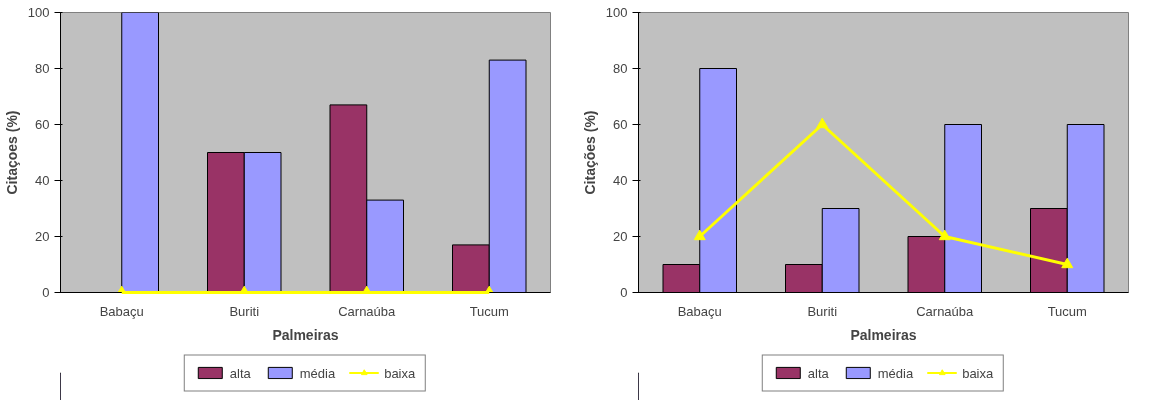  I want to click on y-axis-title: Citaçoes (%), so click(11, 152).